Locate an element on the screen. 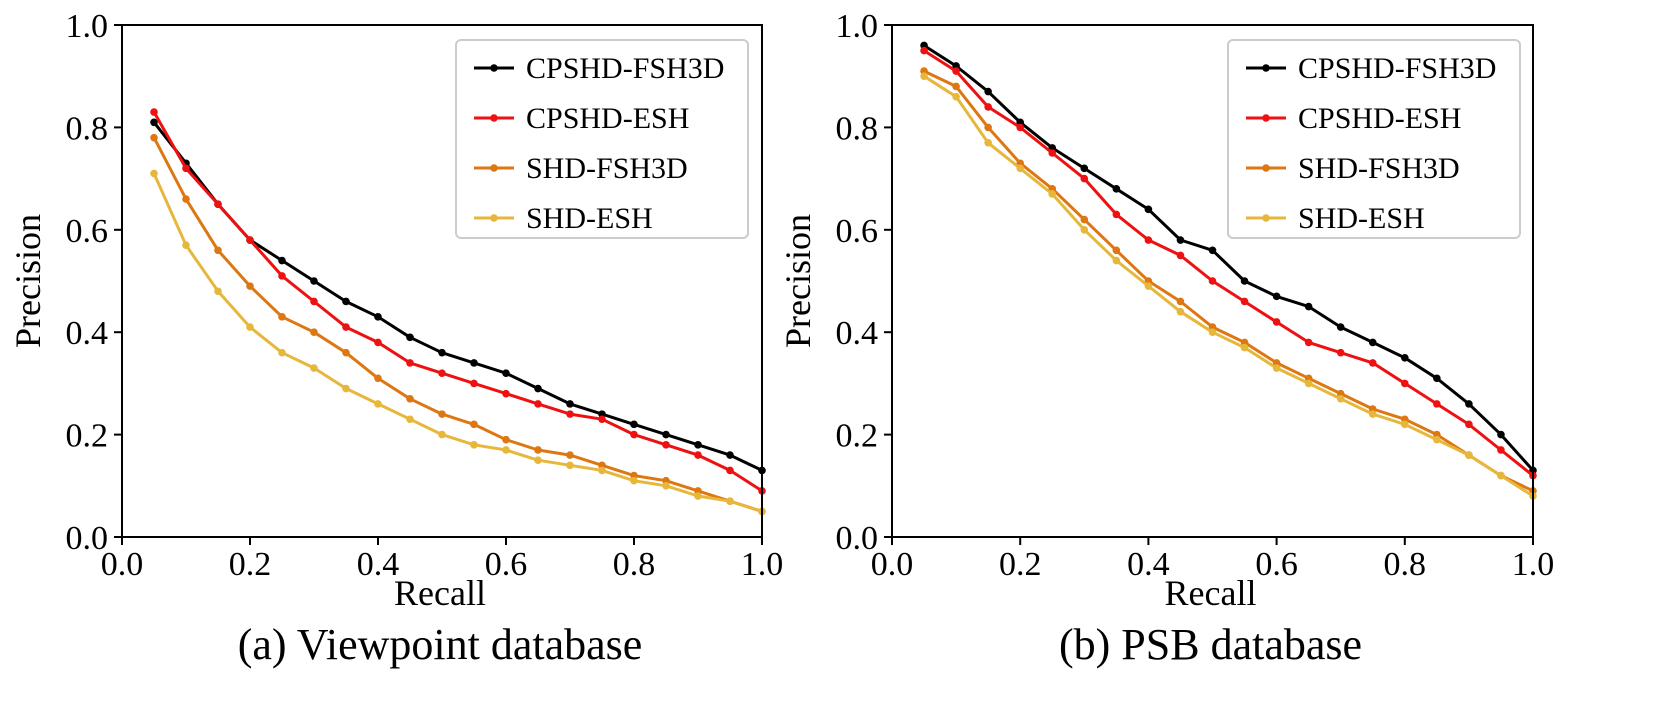 This screenshot has width=1660, height=715. legend-entry: CPSHD-ESH is located at coordinates (581, 118).